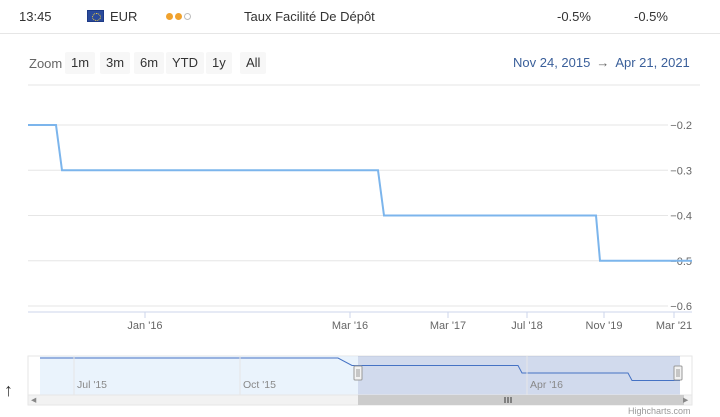 The height and width of the screenshot is (417, 720). Describe the element at coordinates (144, 326) in the screenshot. I see `x-tick-label: Jan '16` at that location.